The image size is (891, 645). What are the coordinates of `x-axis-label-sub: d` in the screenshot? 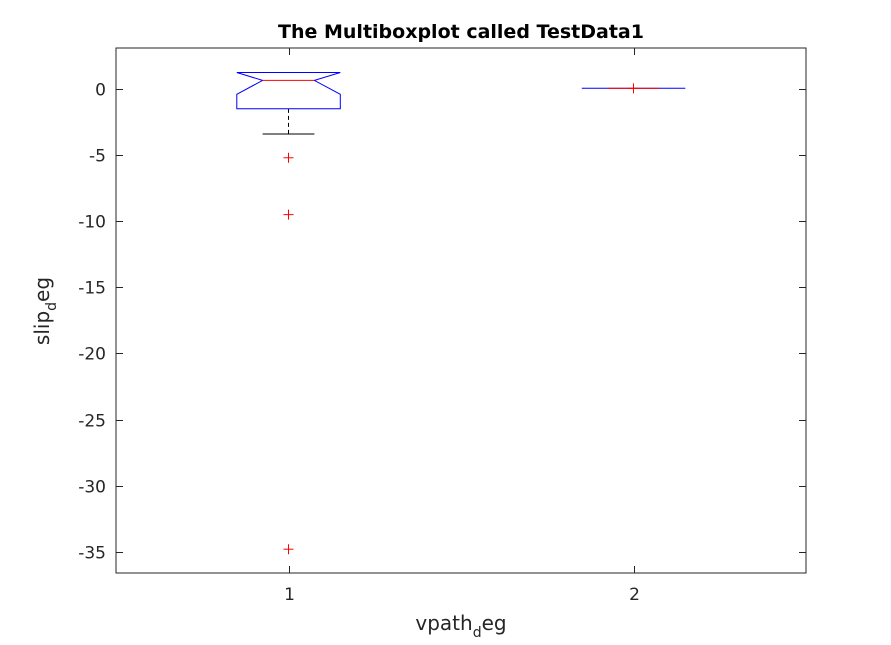 It's located at (477, 633).